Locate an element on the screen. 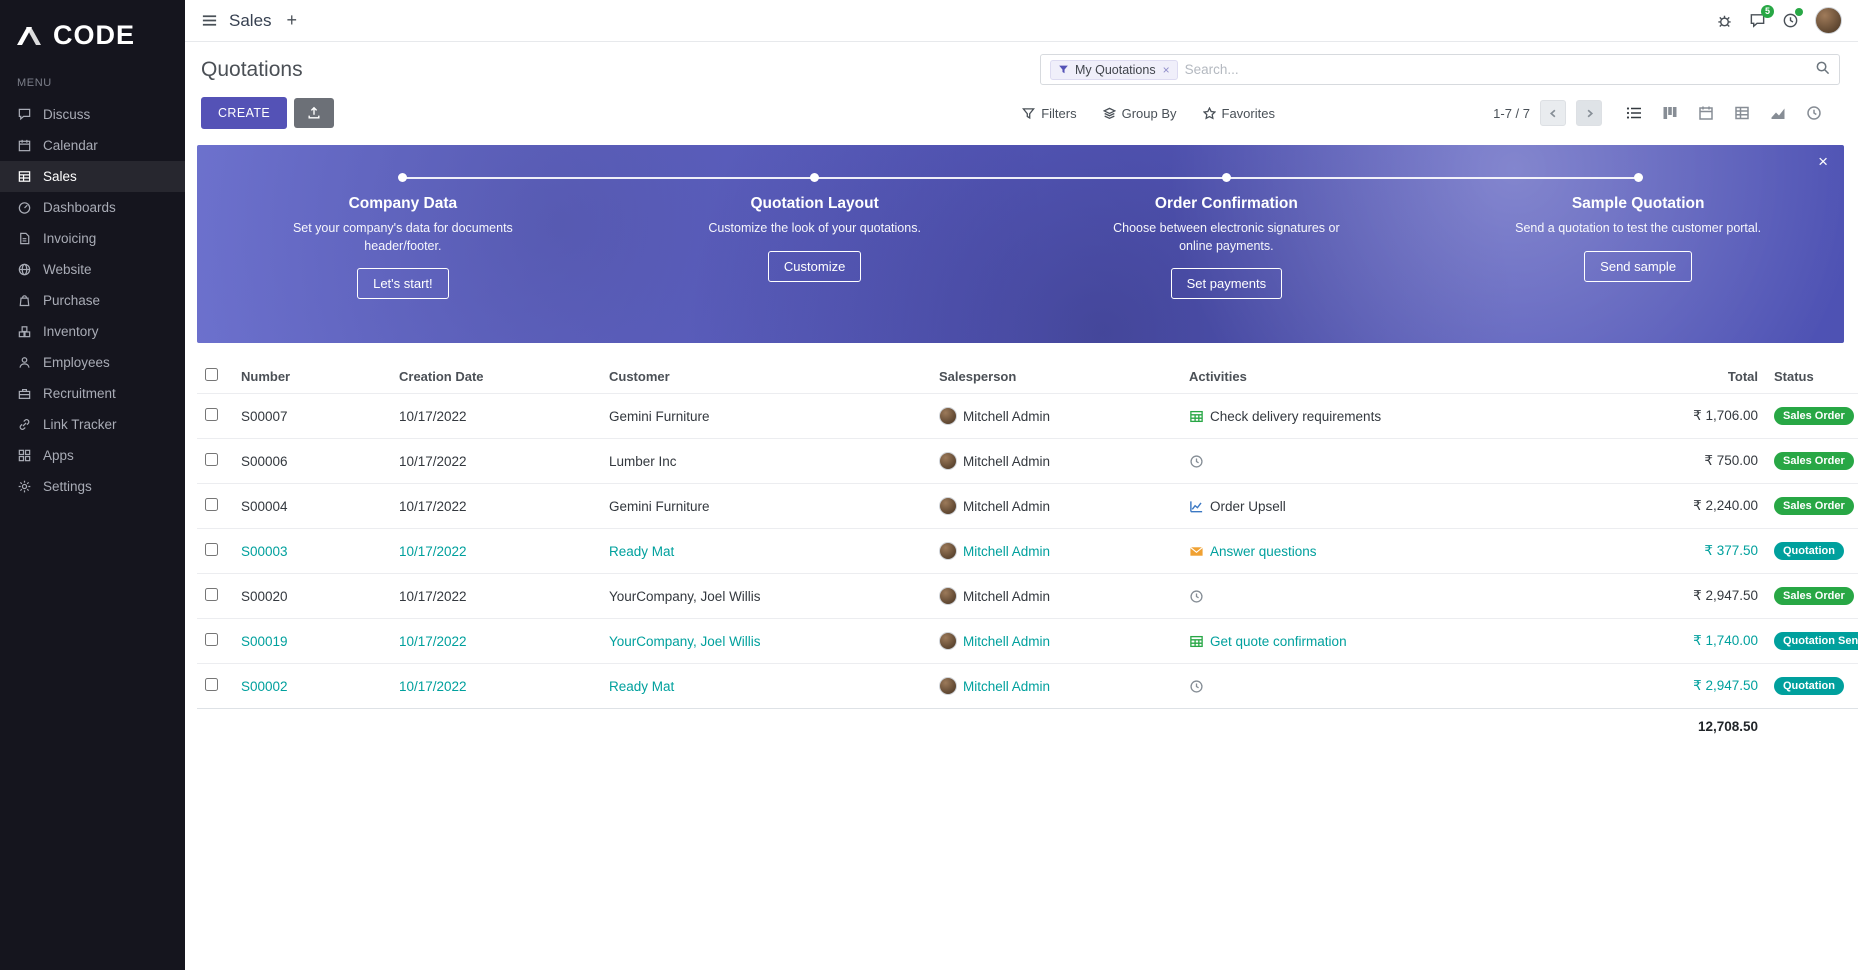 This screenshot has width=1858, height=970. search-input is located at coordinates (1496, 69).